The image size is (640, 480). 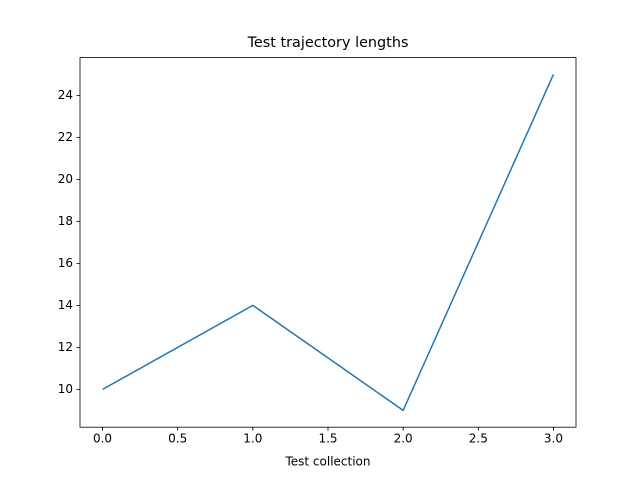 I want to click on y-tick-label: 10, so click(x=65, y=389).